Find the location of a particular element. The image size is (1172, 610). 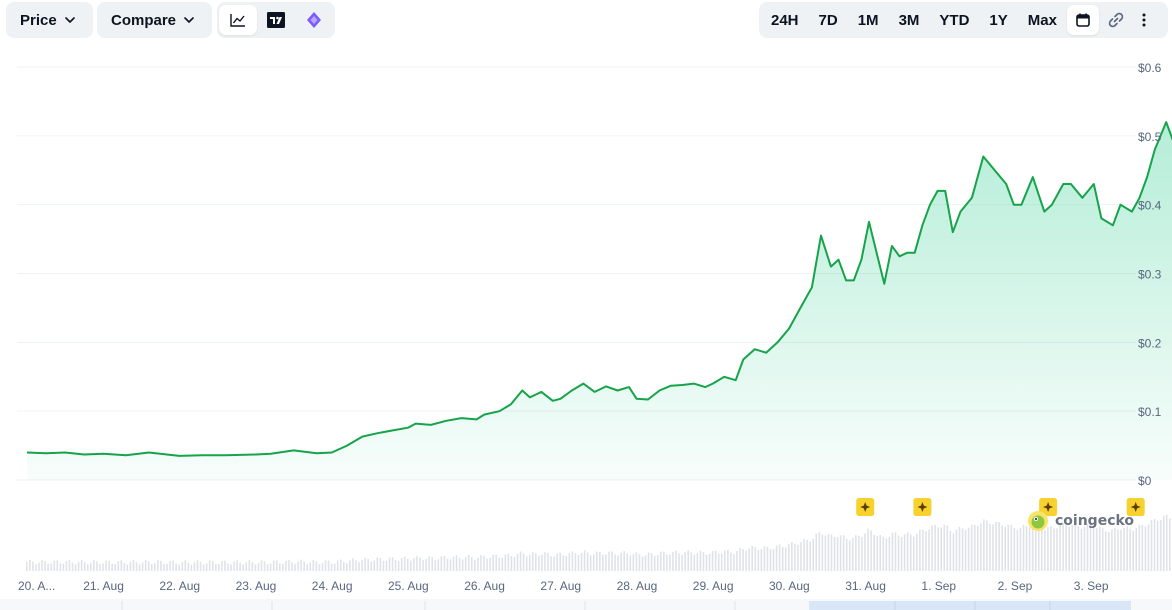

time-range-buttons: 24H 7D 1M 3M YTD 1Y Max is located at coordinates (914, 20).